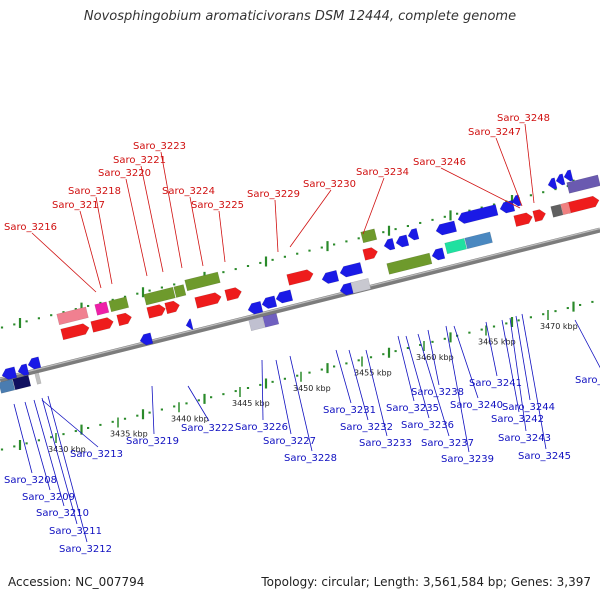 This screenshot has width=600, height=600. What do you see at coordinates (48, 497) in the screenshot?
I see `gene-label-bottom: Saro_3209` at bounding box center [48, 497].